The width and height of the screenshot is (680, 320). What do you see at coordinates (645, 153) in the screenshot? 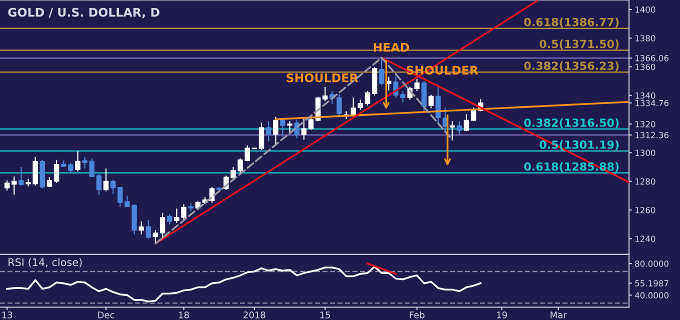
I see `y-tick-label: 1300` at bounding box center [645, 153].